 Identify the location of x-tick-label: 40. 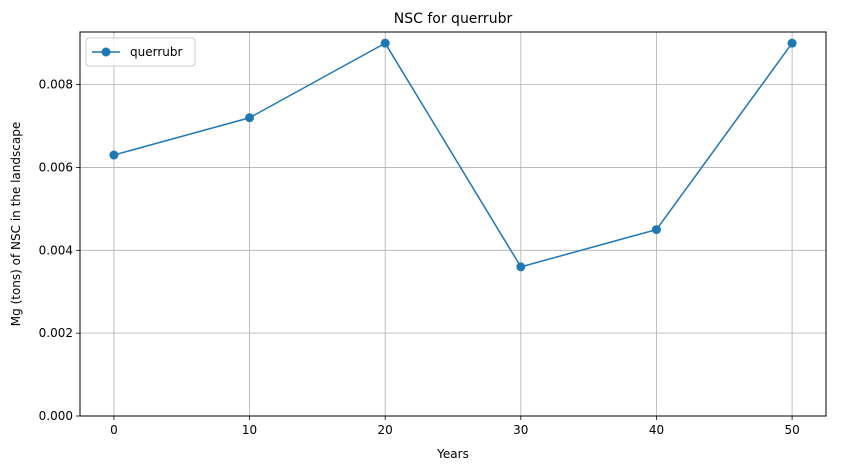
(656, 430).